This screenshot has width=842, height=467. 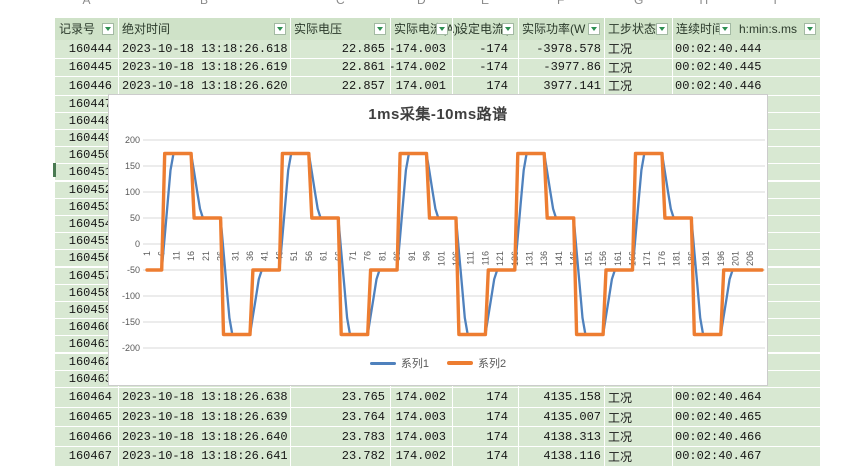 What do you see at coordinates (417, 67) in the screenshot?
I see `cell: -174.002` at bounding box center [417, 67].